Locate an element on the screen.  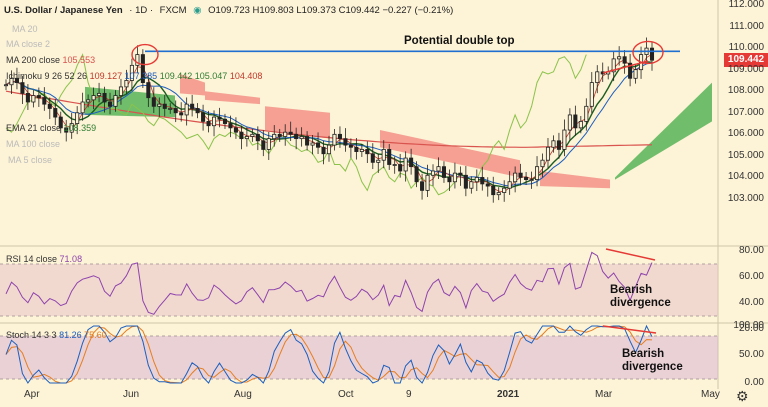
price-tick-label: 108.000 is located at coordinates (745, 91).